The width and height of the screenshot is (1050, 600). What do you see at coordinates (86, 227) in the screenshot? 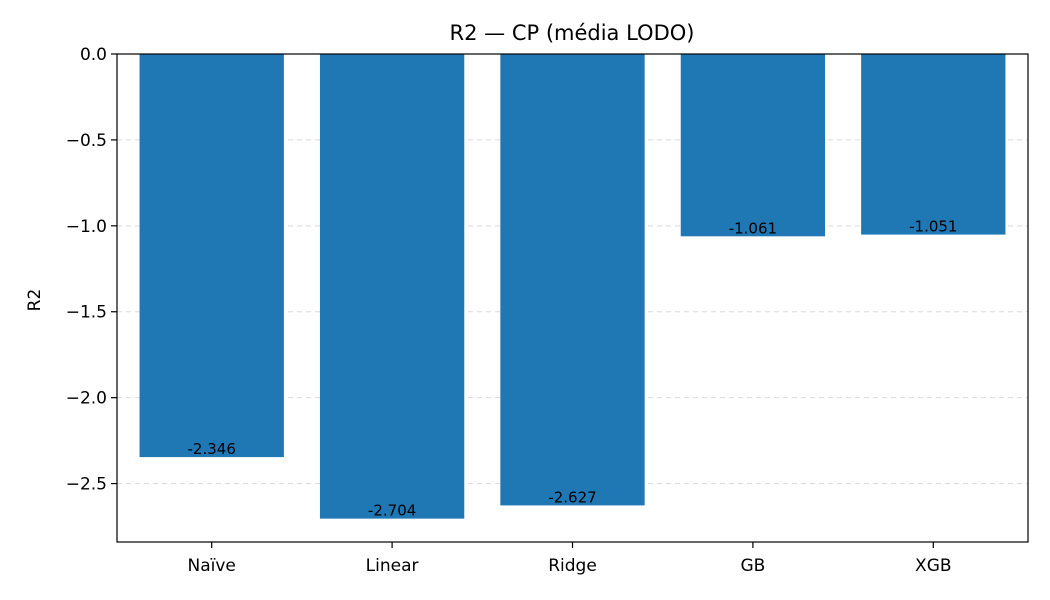
I see `y-tick-label: −1.0` at bounding box center [86, 227].